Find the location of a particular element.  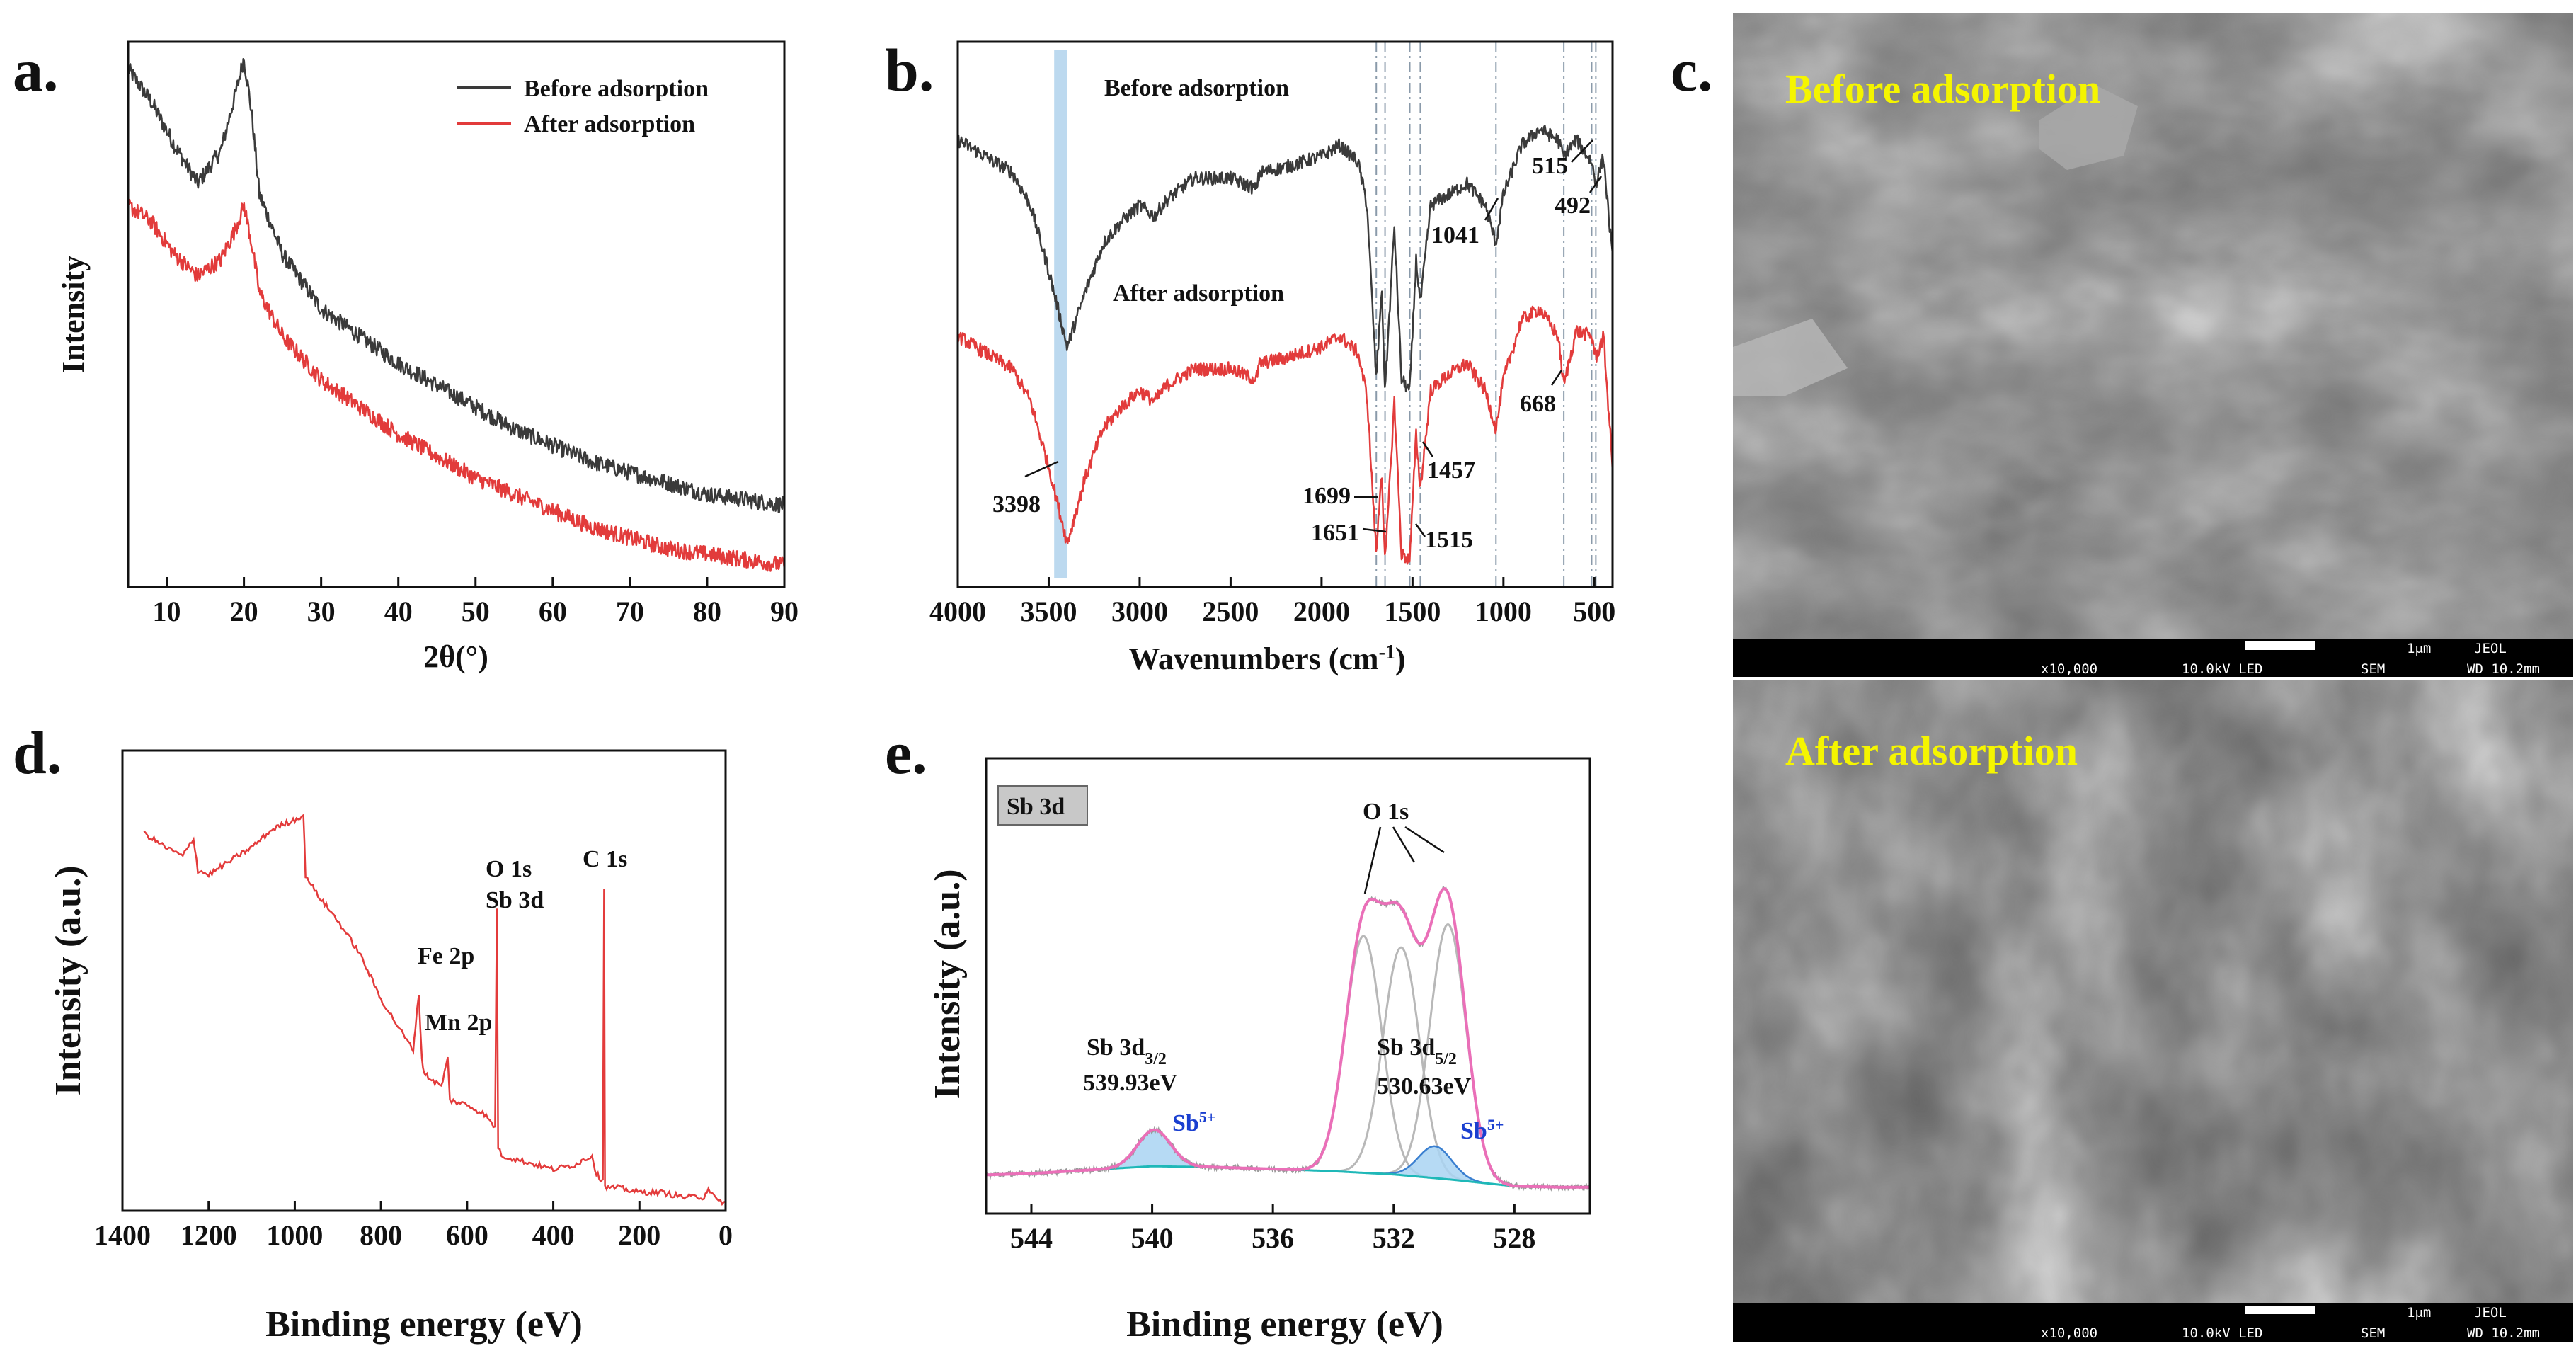

panel-b-tick-label-1000: 1000 is located at coordinates (1503, 611).